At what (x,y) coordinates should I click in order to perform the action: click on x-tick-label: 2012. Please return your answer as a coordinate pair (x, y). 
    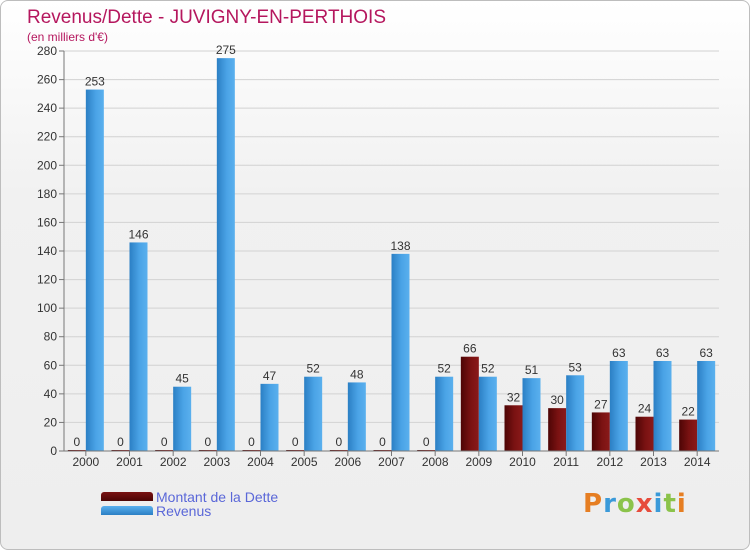
    Looking at the image, I should click on (609, 462).